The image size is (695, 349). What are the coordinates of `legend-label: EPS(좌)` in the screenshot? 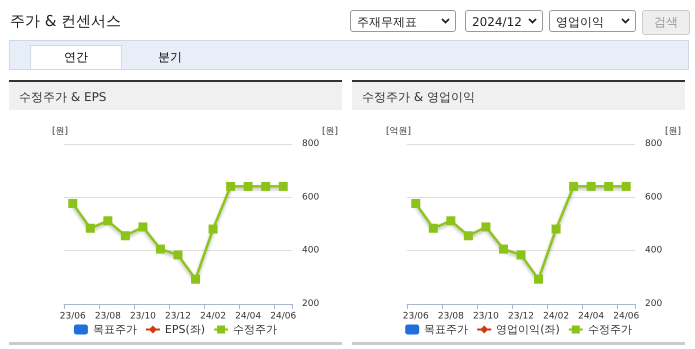 It's located at (185, 329).